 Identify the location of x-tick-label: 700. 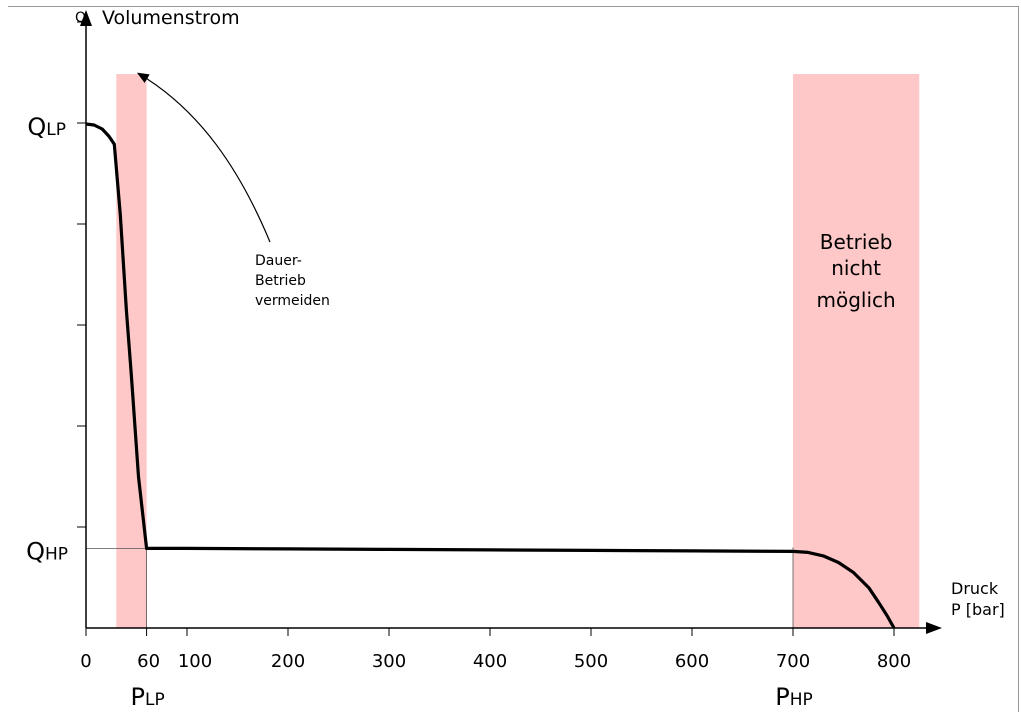
(793, 661).